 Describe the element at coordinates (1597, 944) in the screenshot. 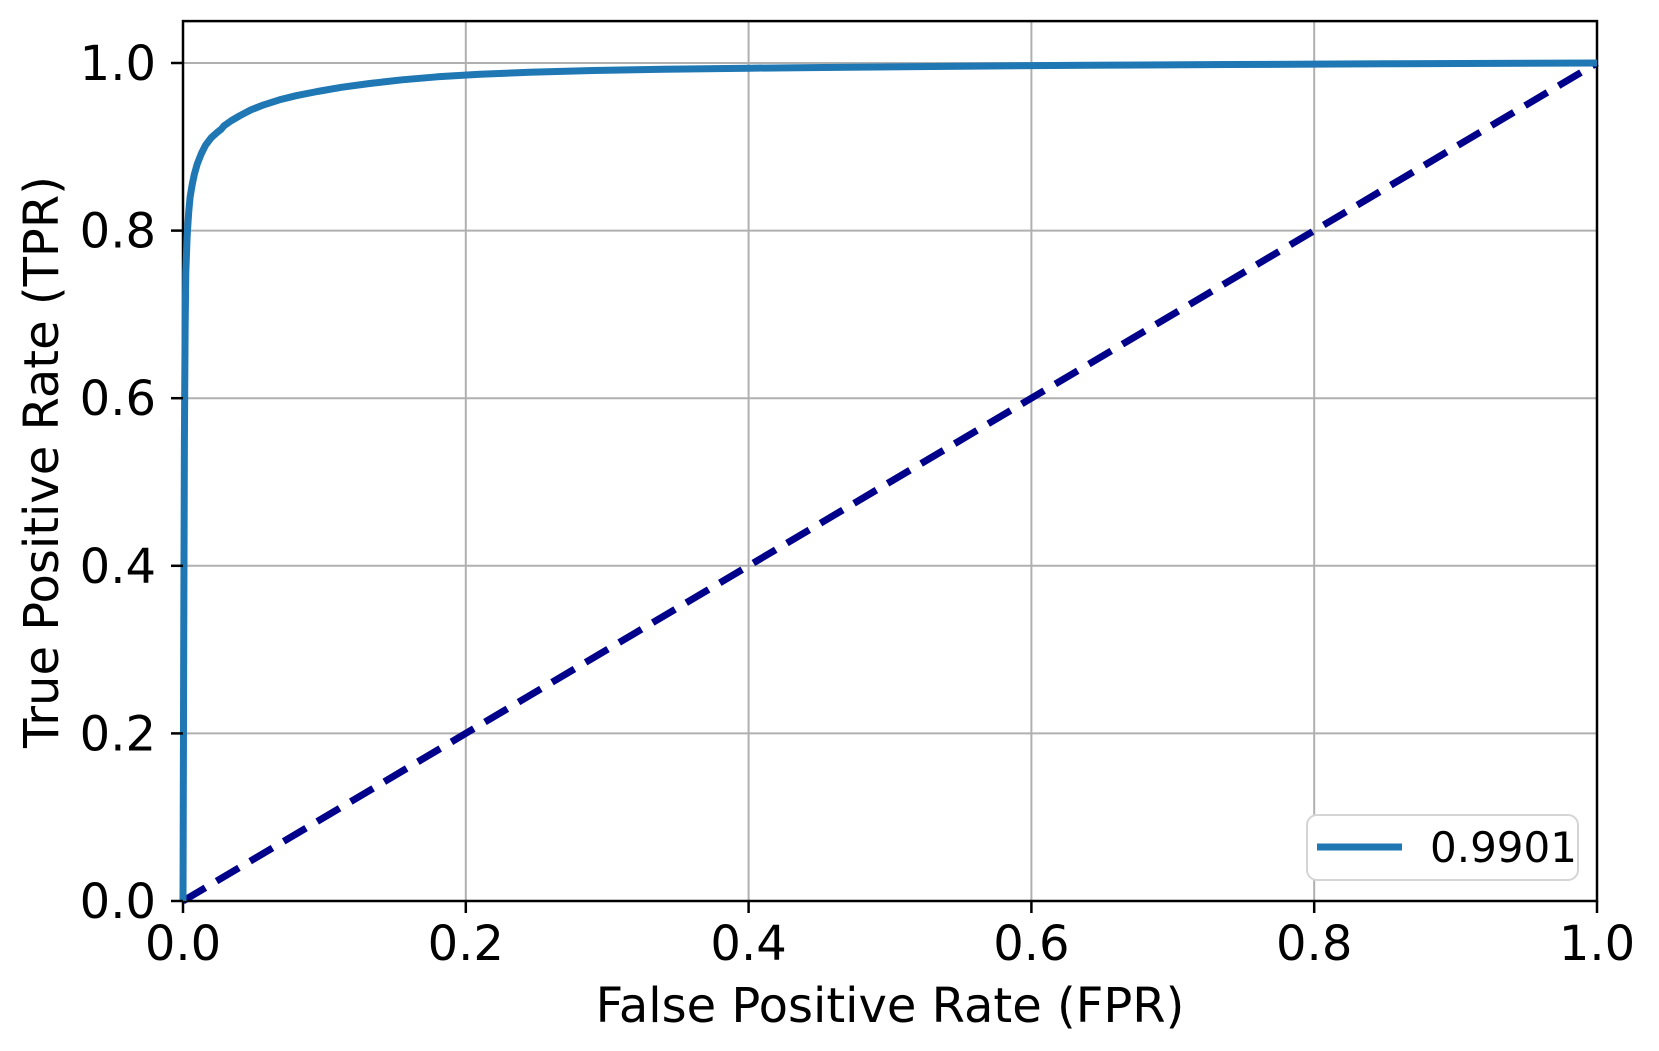

I see `x-tick-label: 1.0` at that location.